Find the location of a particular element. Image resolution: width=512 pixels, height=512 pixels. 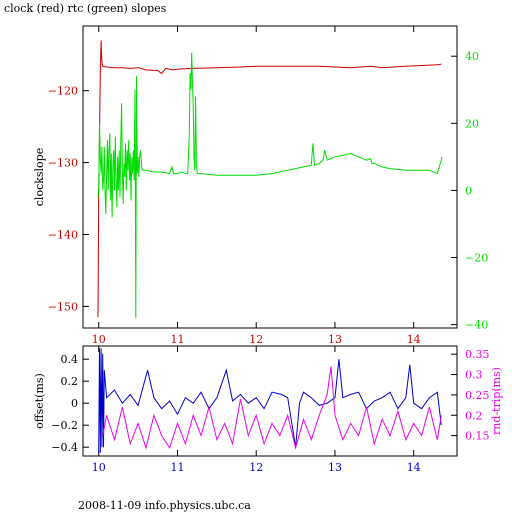

y-right-tick-label: −40 is located at coordinates (476, 325).